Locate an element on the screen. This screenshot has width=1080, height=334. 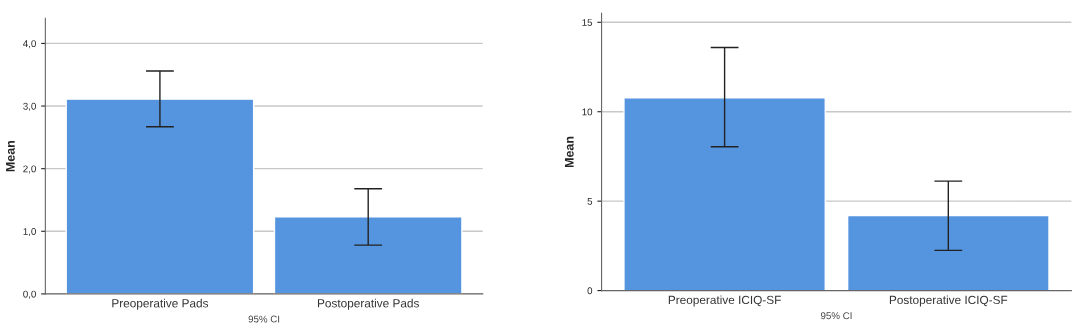
y-tick-label: 4,0 is located at coordinates (29, 44).